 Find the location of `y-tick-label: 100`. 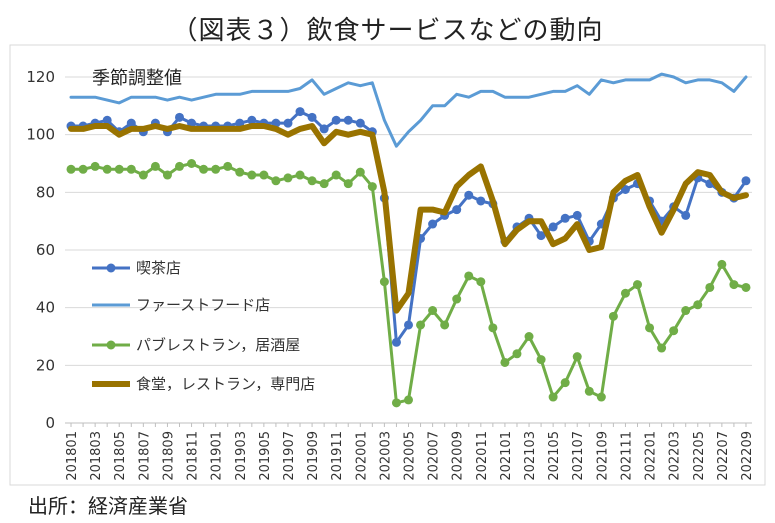

y-tick-label: 100 is located at coordinates (40, 135).